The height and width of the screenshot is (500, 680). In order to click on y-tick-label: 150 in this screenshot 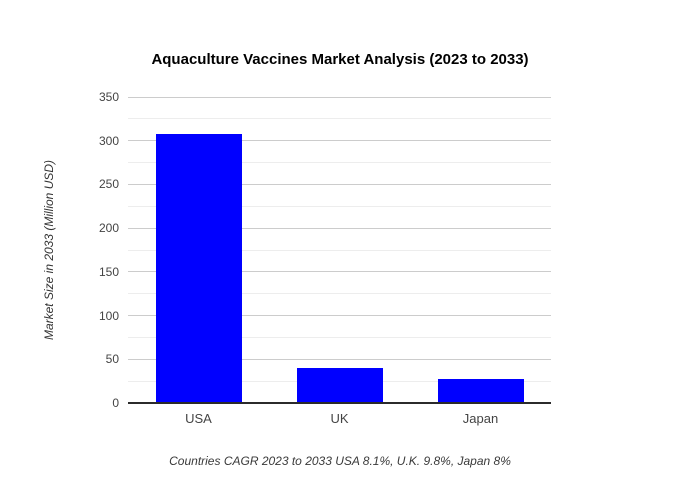, I will do `click(108, 271)`.